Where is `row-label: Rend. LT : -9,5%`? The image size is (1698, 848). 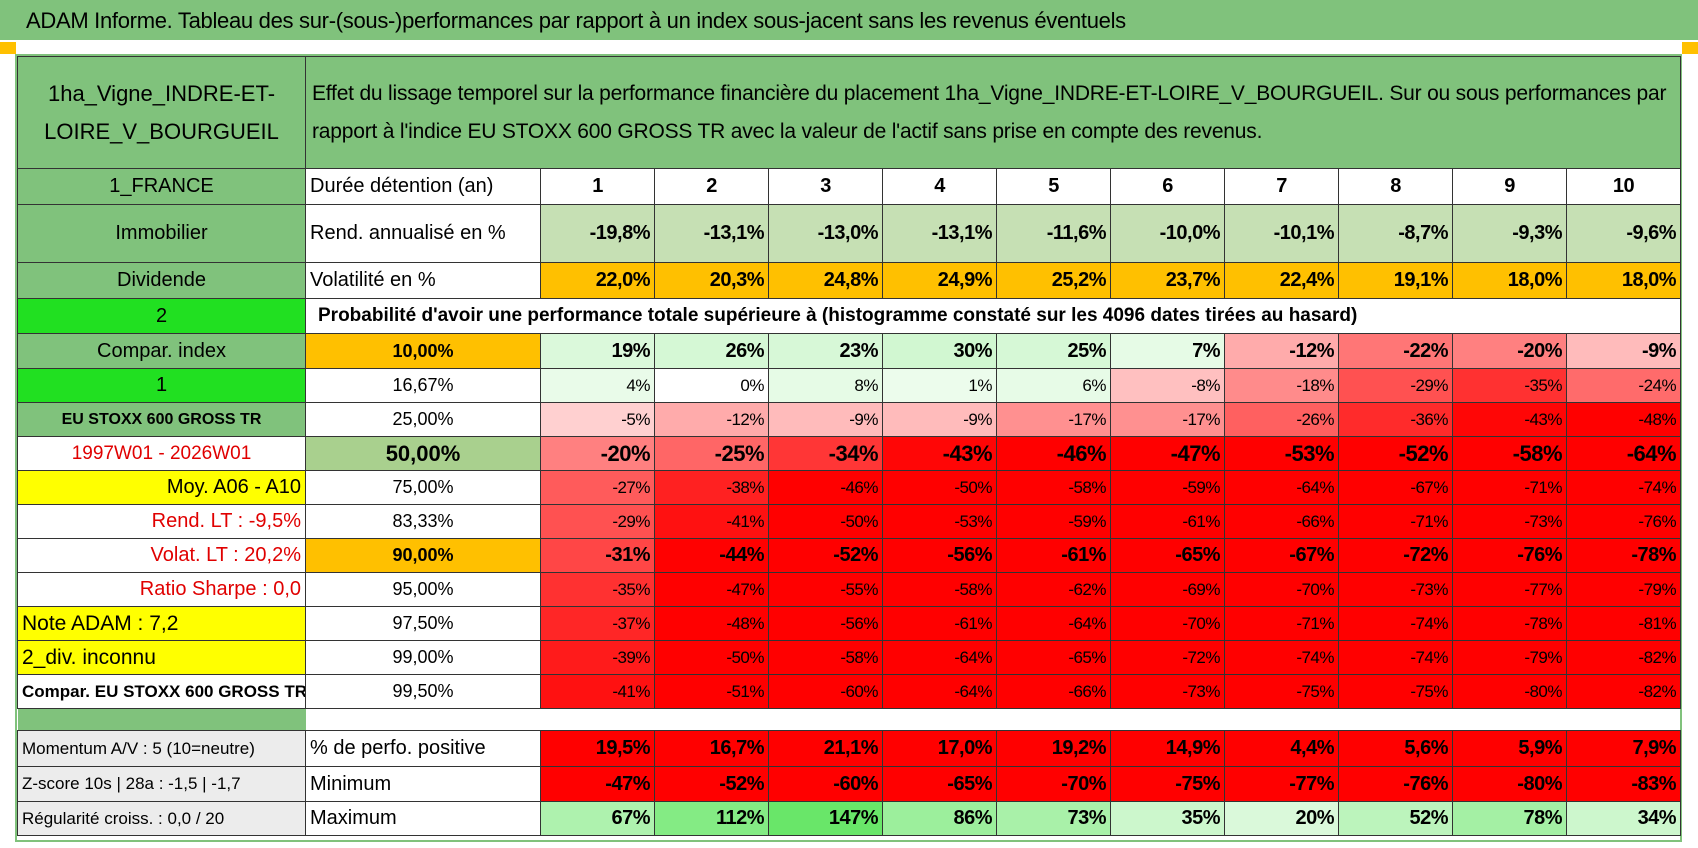 row-label: Rend. LT : -9,5% is located at coordinates (161, 521).